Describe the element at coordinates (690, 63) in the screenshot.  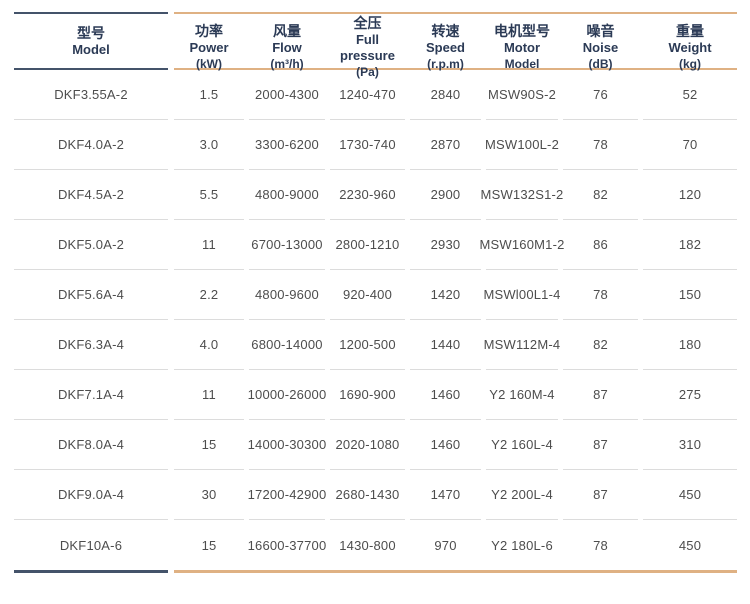
I see `column-header-line: (kg)` at that location.